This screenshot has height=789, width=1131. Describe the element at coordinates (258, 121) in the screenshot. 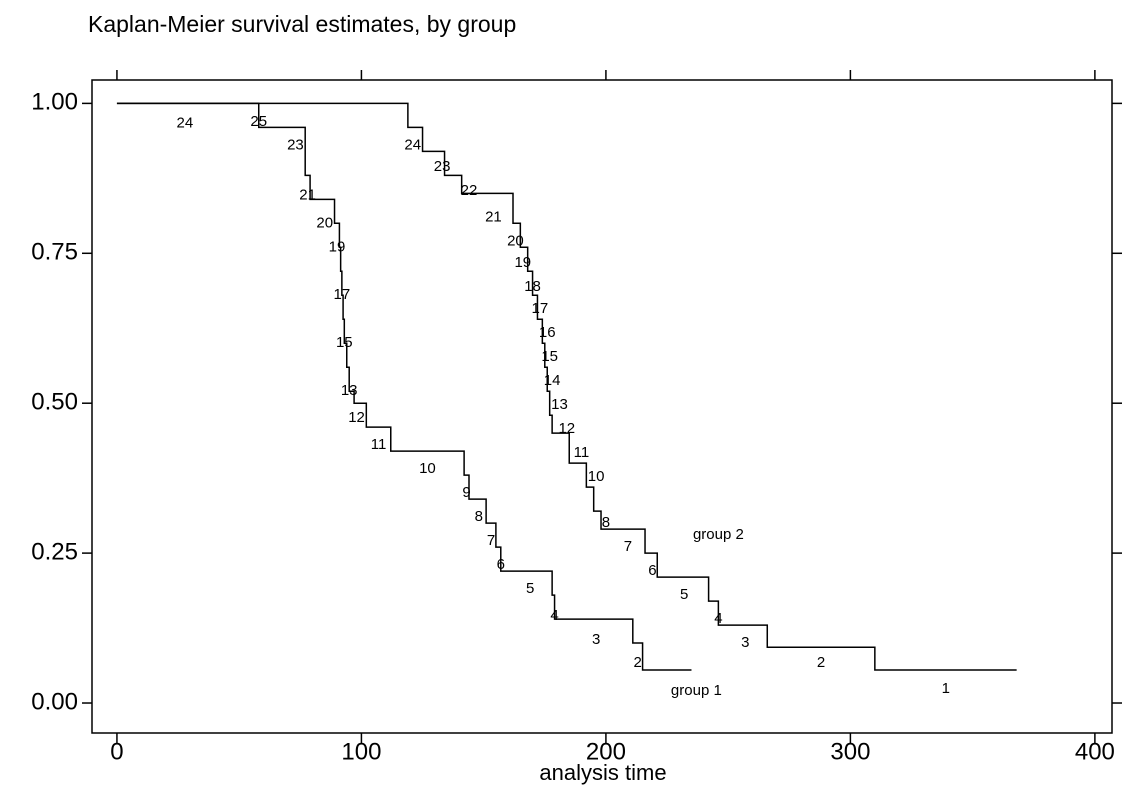

I see `at-risk-label: 25` at that location.